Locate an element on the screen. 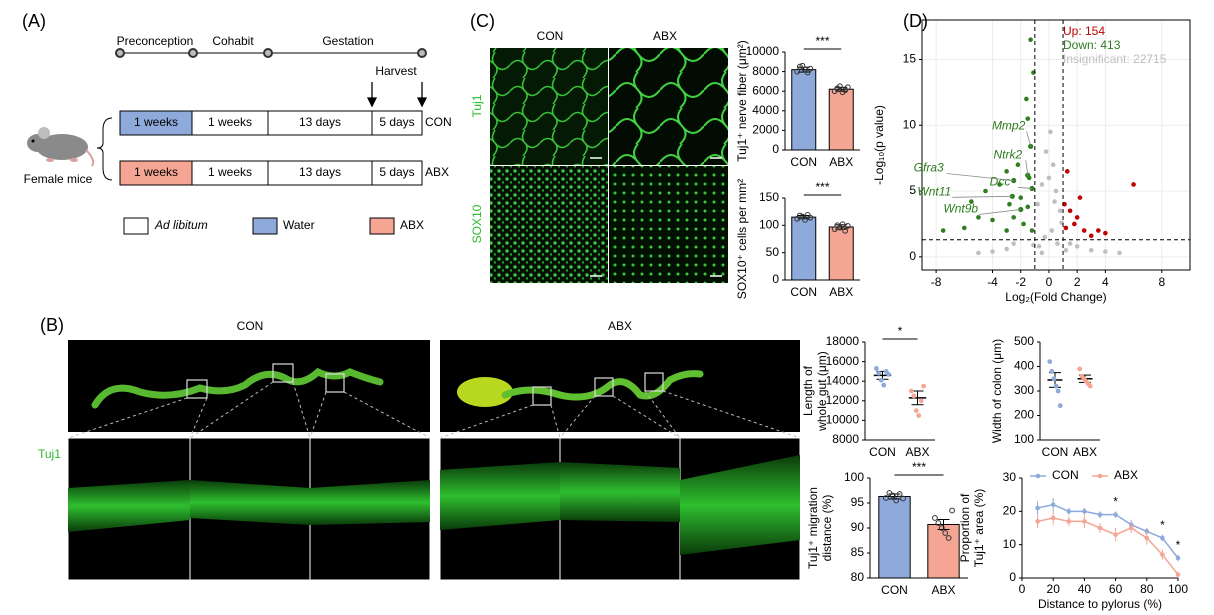  y-tick-label: 6000 is located at coordinates (765, 90).